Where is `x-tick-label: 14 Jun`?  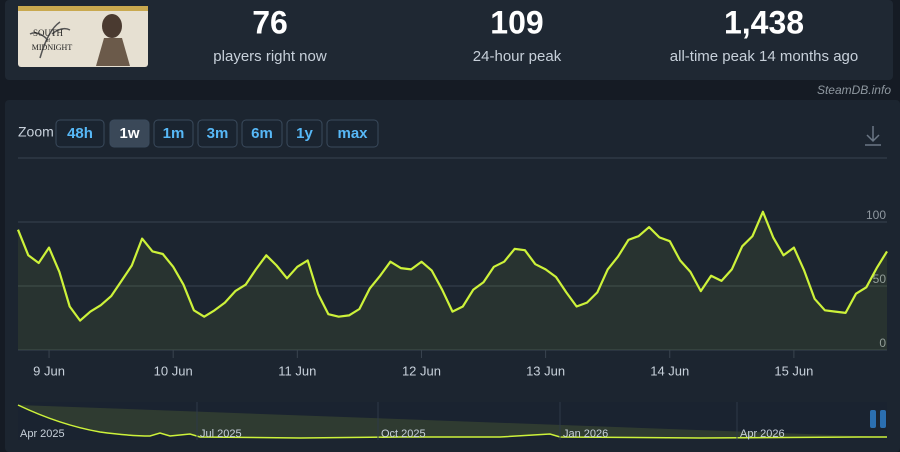 x-tick-label: 14 Jun is located at coordinates (669, 370).